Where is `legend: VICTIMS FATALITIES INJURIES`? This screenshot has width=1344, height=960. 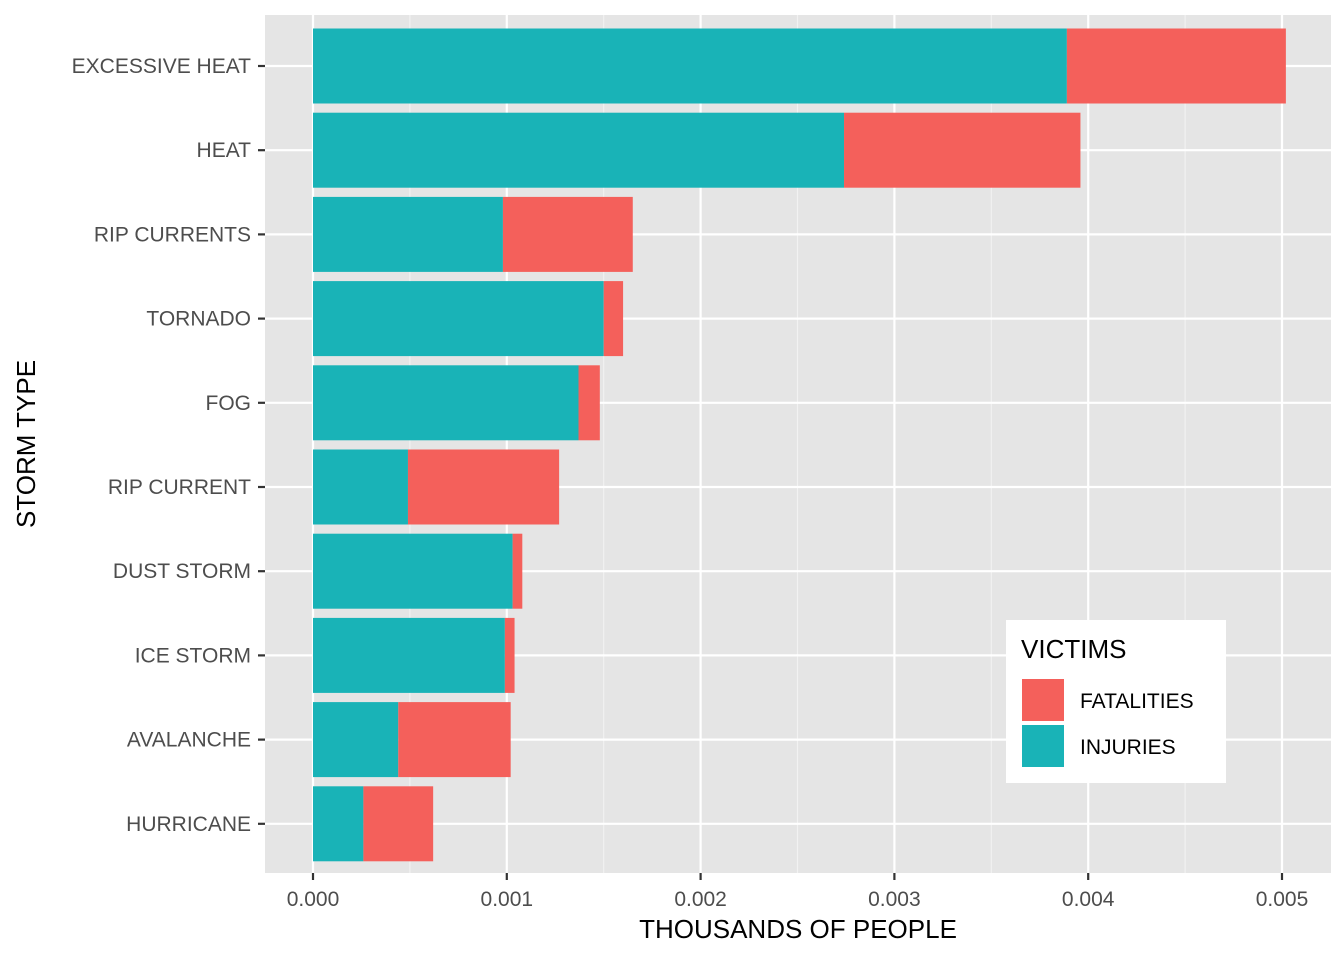 legend: VICTIMS FATALITIES INJURIES is located at coordinates (1116, 701).